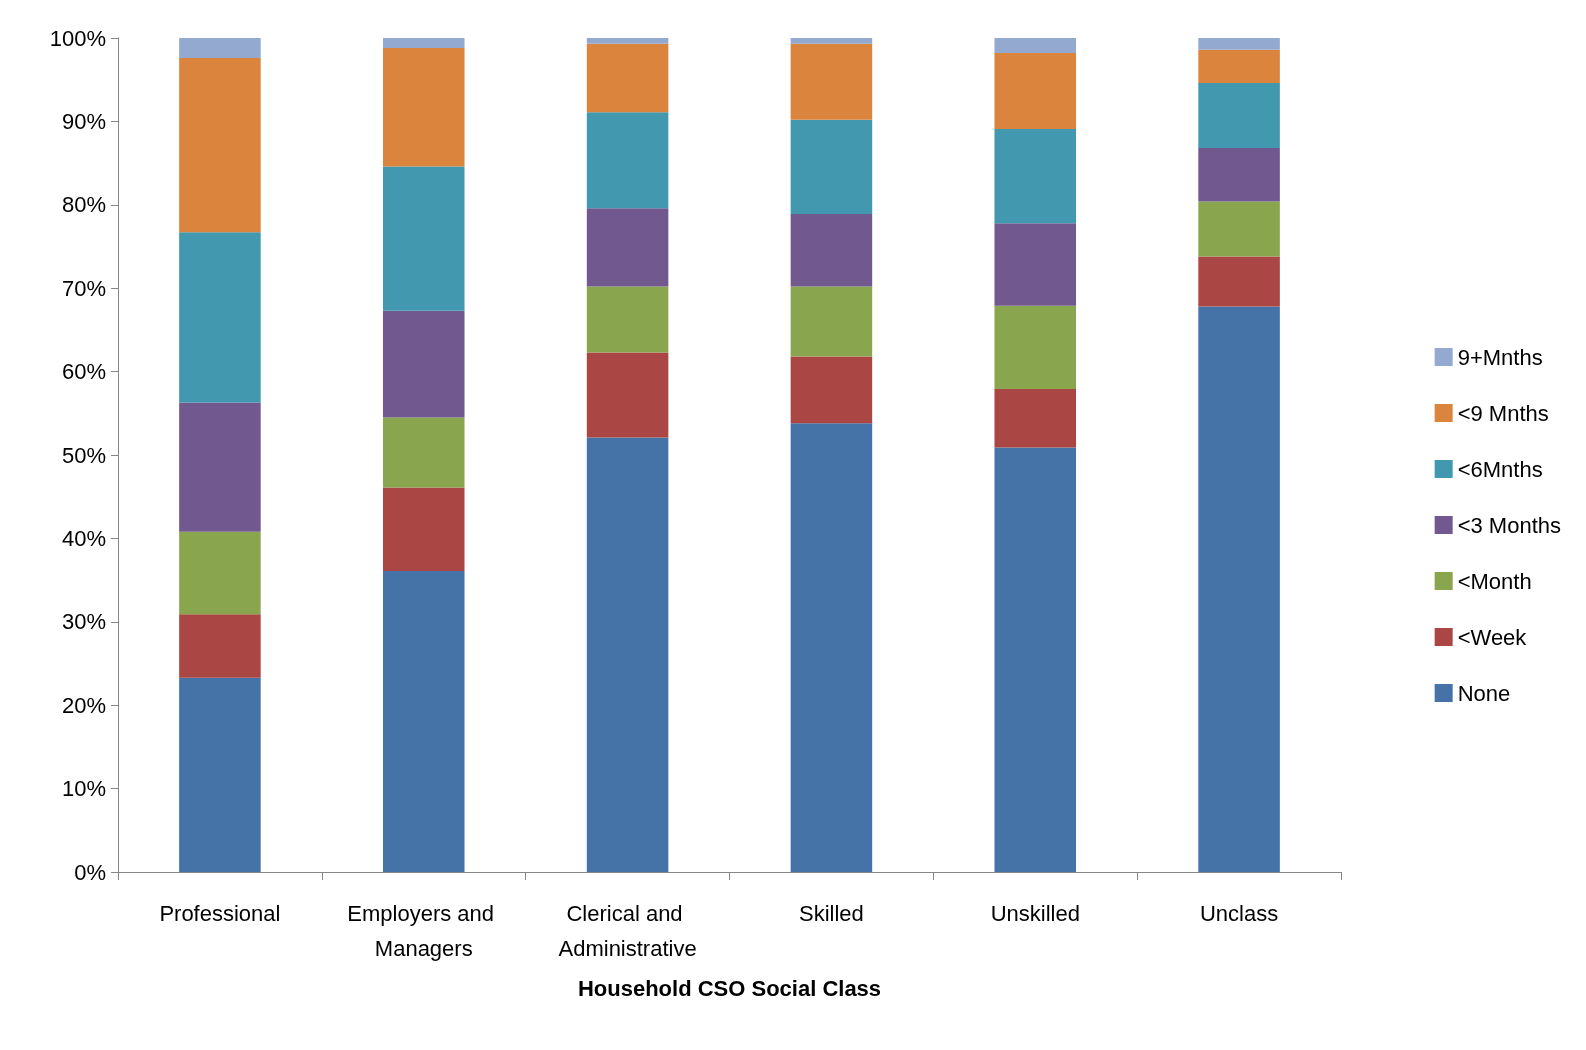 The image size is (1586, 1050). I want to click on x-tick-label: Unclass, so click(1239, 913).